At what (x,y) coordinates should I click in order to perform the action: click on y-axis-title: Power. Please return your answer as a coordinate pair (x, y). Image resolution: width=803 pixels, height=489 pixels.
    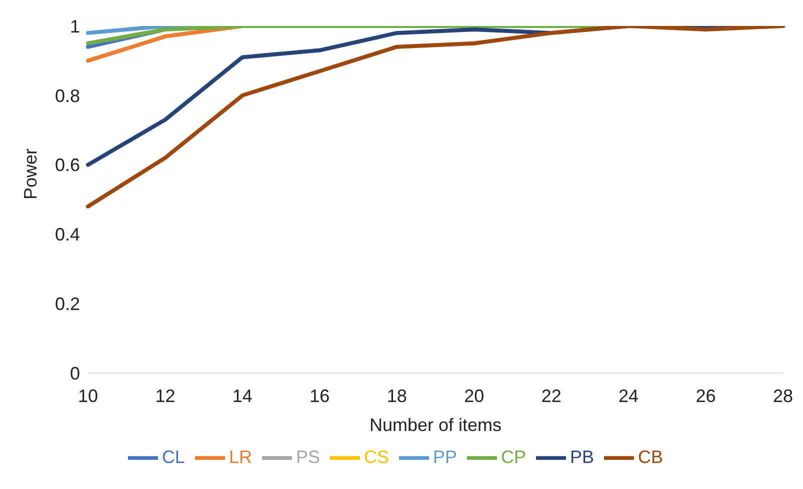
    Looking at the image, I should click on (30, 174).